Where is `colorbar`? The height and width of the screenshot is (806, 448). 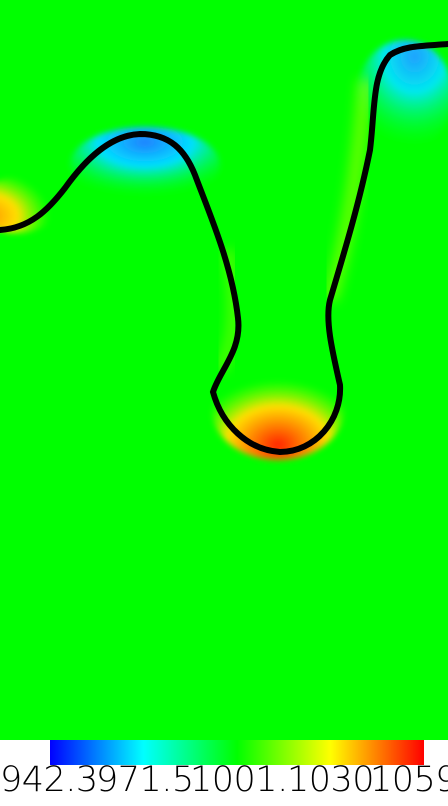 colorbar is located at coordinates (237, 752).